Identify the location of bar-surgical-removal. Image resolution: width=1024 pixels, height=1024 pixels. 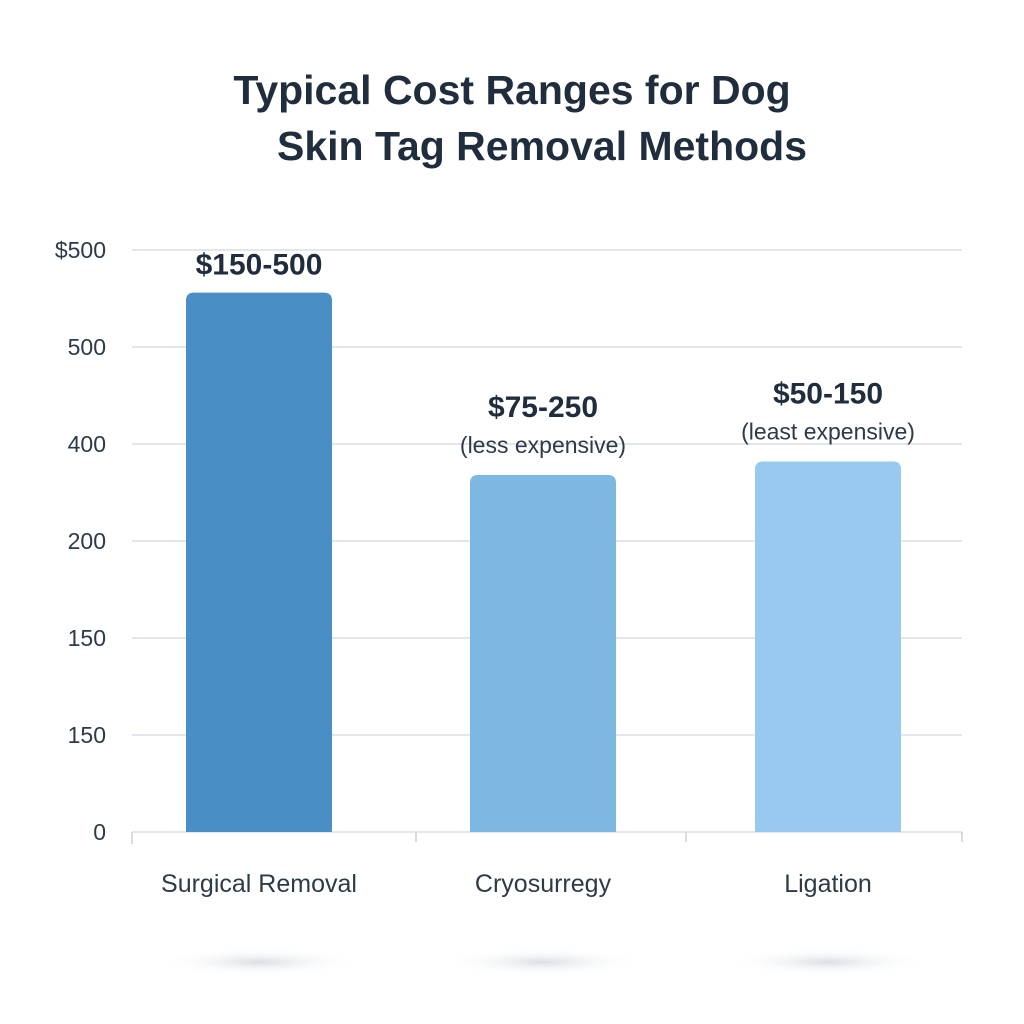
(259, 562).